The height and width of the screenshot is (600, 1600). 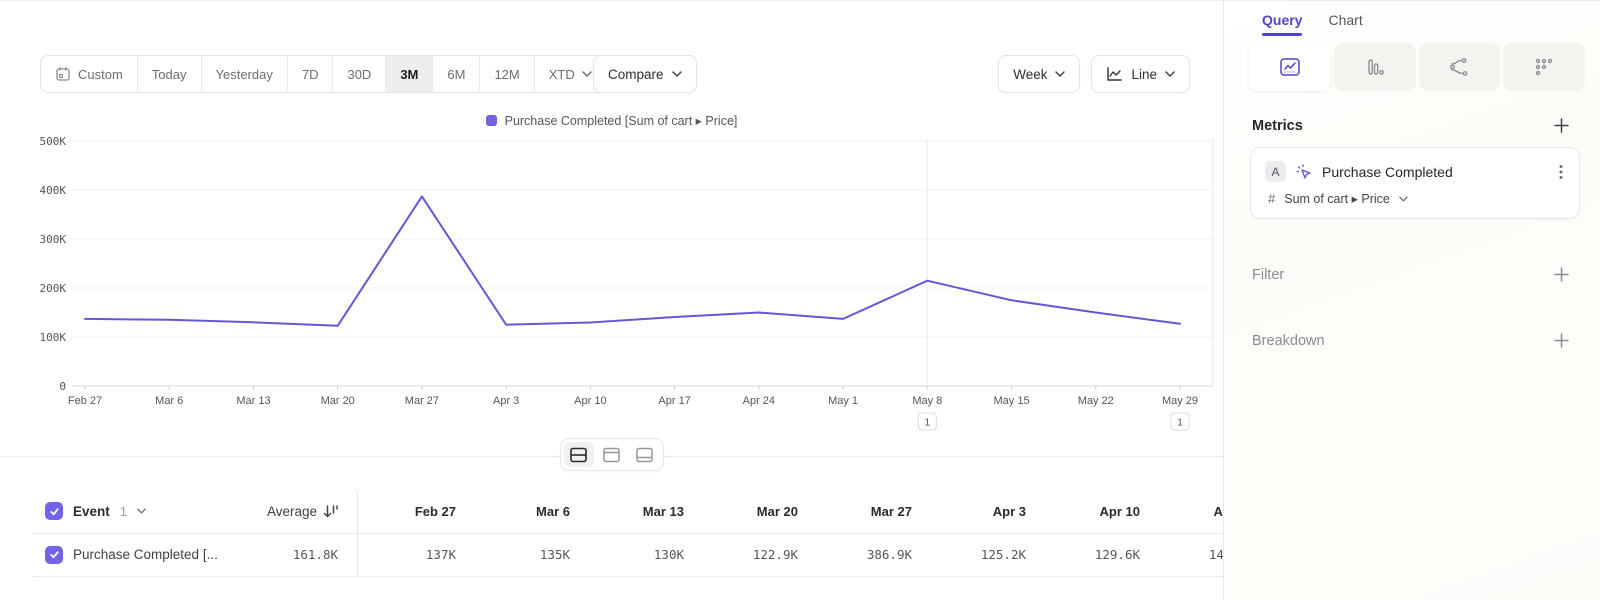 What do you see at coordinates (1272, 198) in the screenshot?
I see `number-type-icon: #` at bounding box center [1272, 198].